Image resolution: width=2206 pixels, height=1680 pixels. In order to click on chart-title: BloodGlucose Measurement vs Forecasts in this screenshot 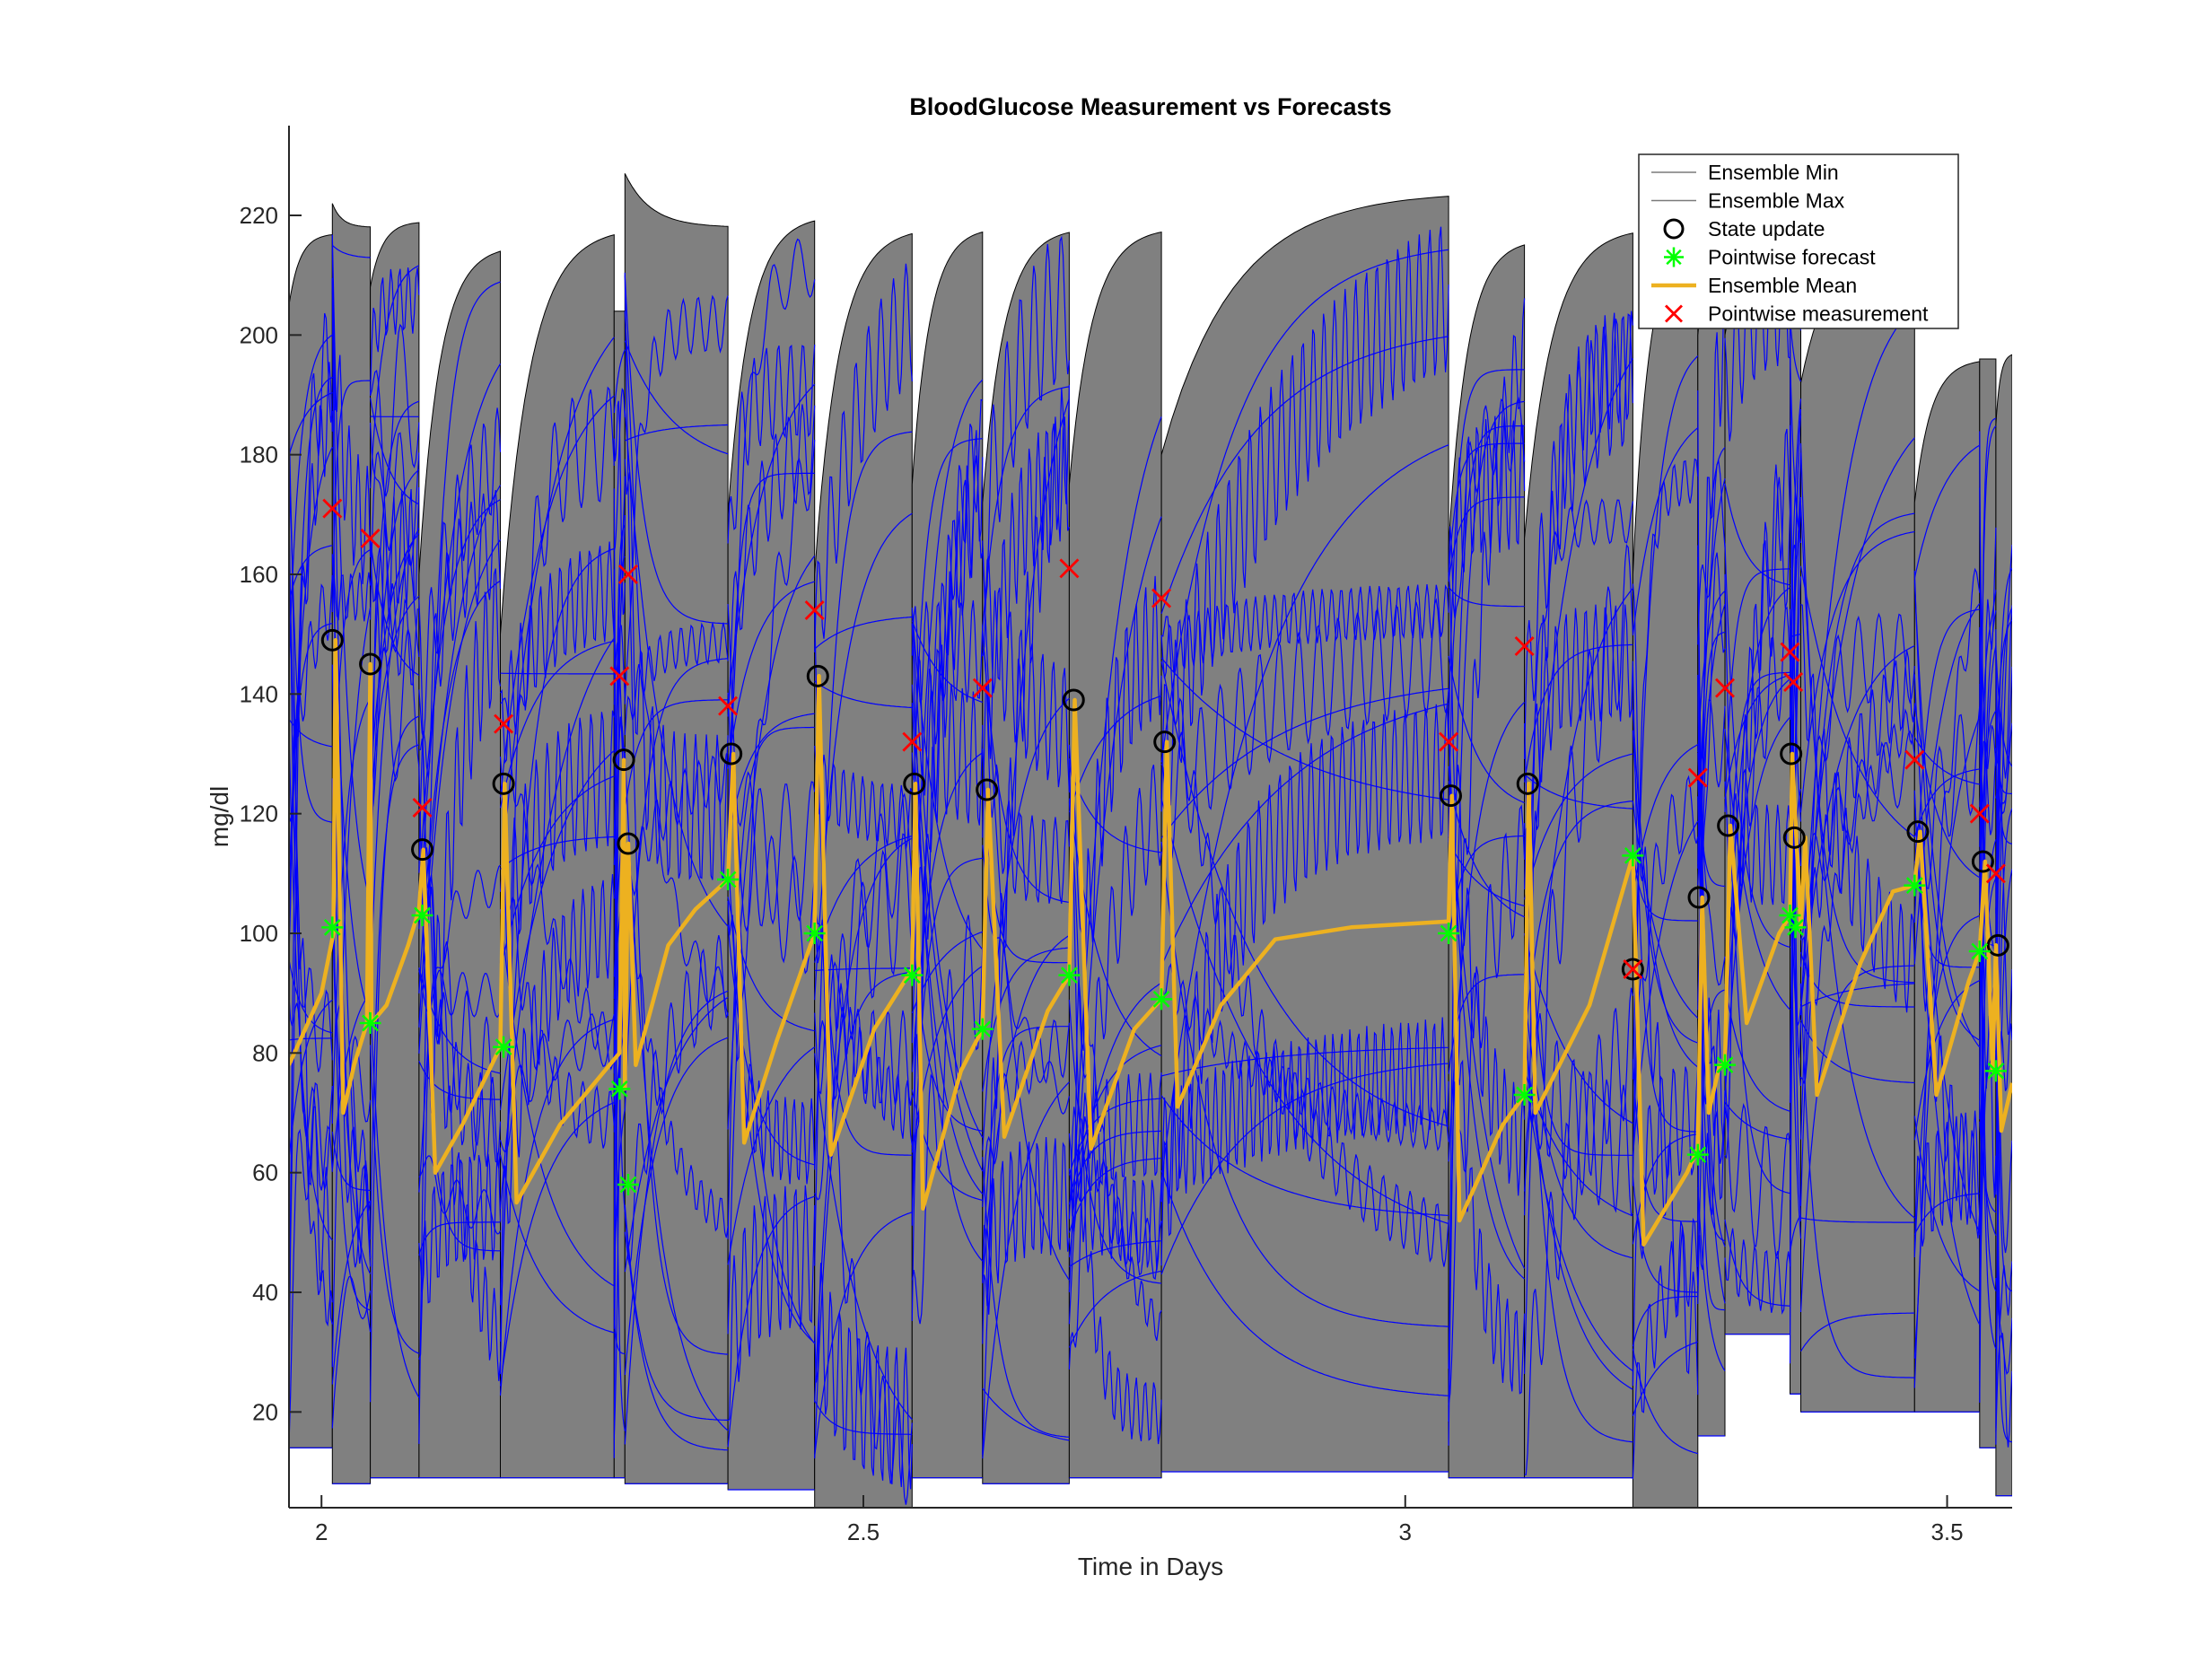, I will do `click(1150, 107)`.